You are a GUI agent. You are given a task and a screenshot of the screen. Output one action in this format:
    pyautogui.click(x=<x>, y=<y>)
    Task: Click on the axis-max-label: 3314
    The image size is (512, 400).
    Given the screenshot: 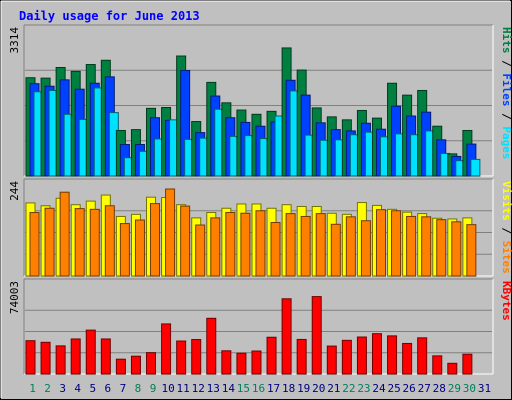 What is the action you would take?
    pyautogui.click(x=14, y=40)
    